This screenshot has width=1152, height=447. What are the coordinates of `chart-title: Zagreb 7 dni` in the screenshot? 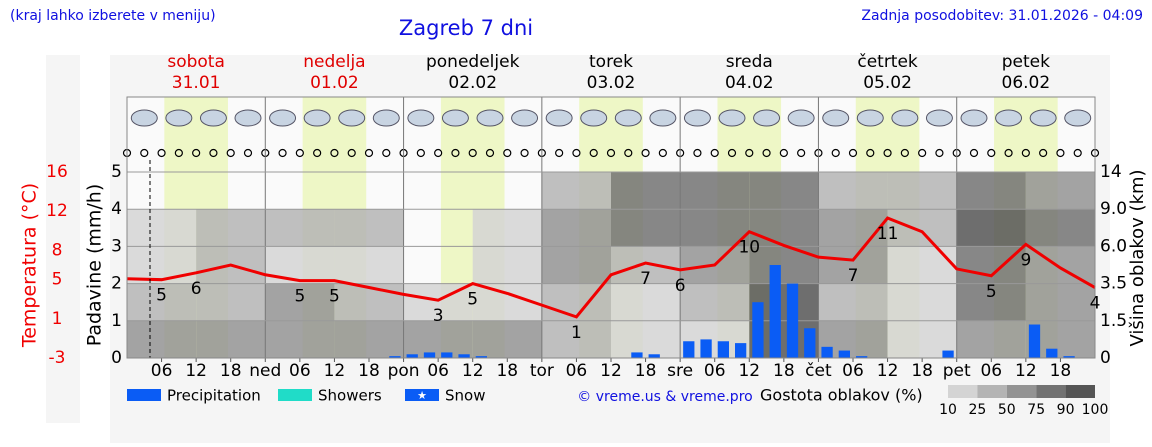 It's located at (466, 28).